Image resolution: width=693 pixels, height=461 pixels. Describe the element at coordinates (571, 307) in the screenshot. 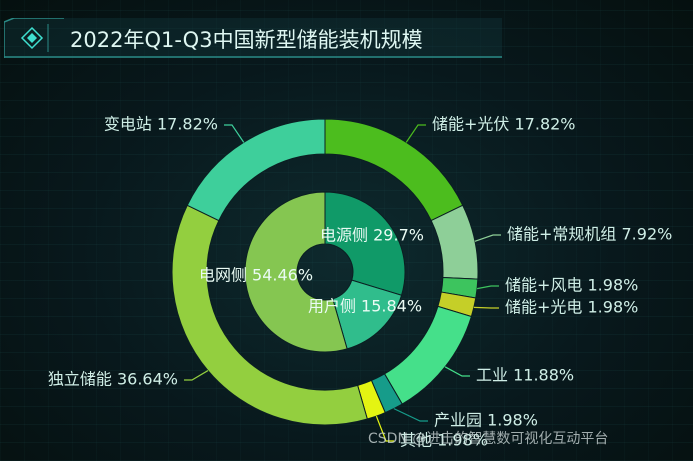

I see `outer-slice-label: 储能+光电 1.98%` at that location.